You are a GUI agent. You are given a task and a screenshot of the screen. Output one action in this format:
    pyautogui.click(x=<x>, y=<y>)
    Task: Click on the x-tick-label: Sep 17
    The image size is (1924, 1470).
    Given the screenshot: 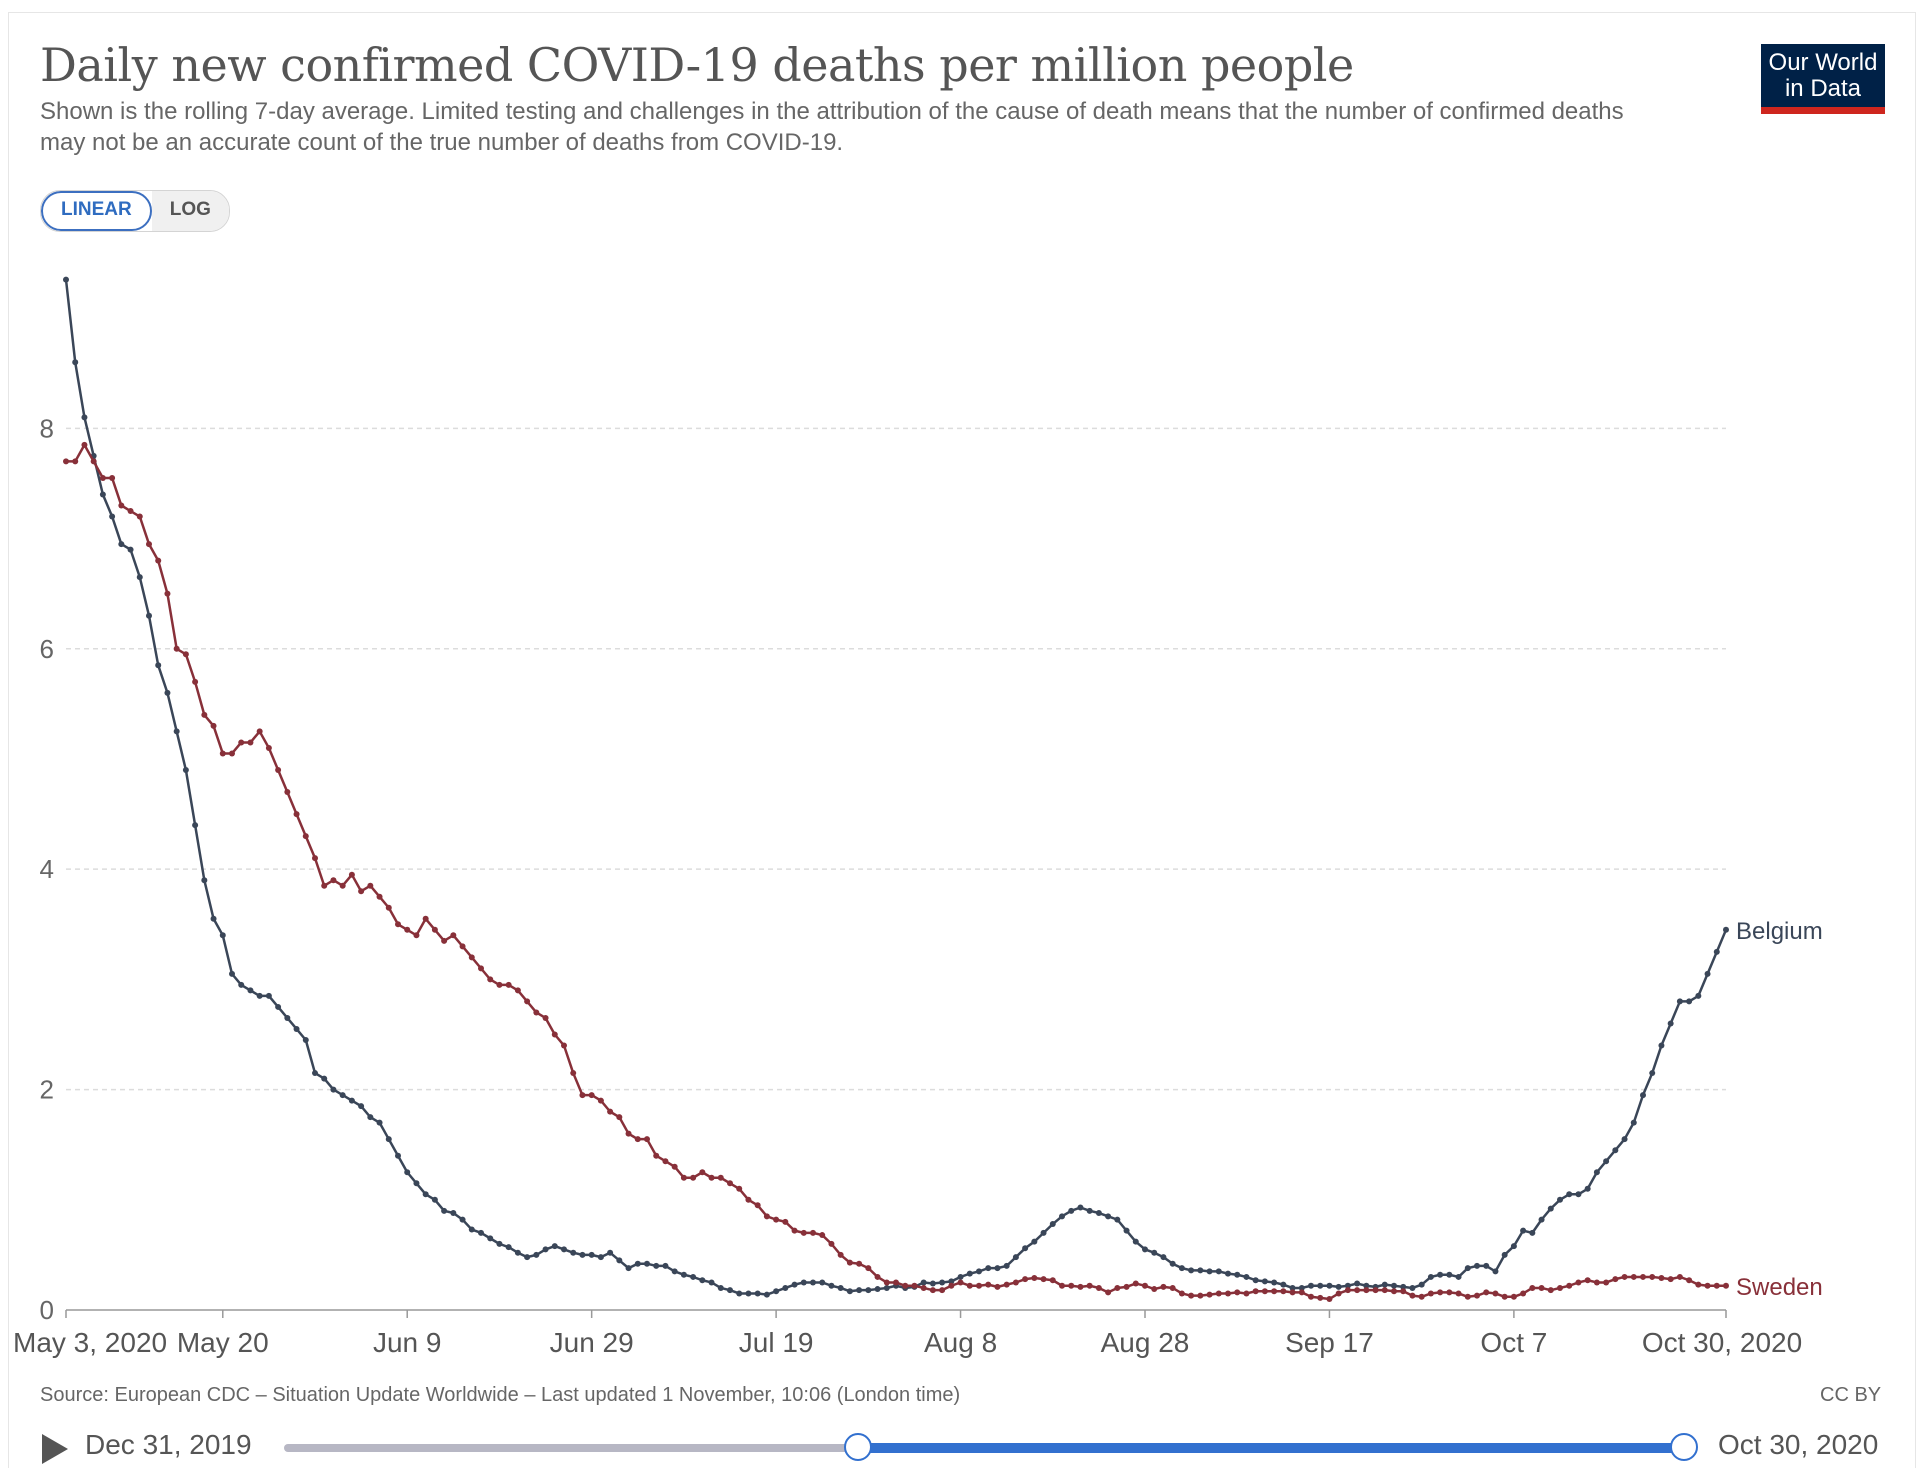 What is the action you would take?
    pyautogui.click(x=1329, y=1342)
    